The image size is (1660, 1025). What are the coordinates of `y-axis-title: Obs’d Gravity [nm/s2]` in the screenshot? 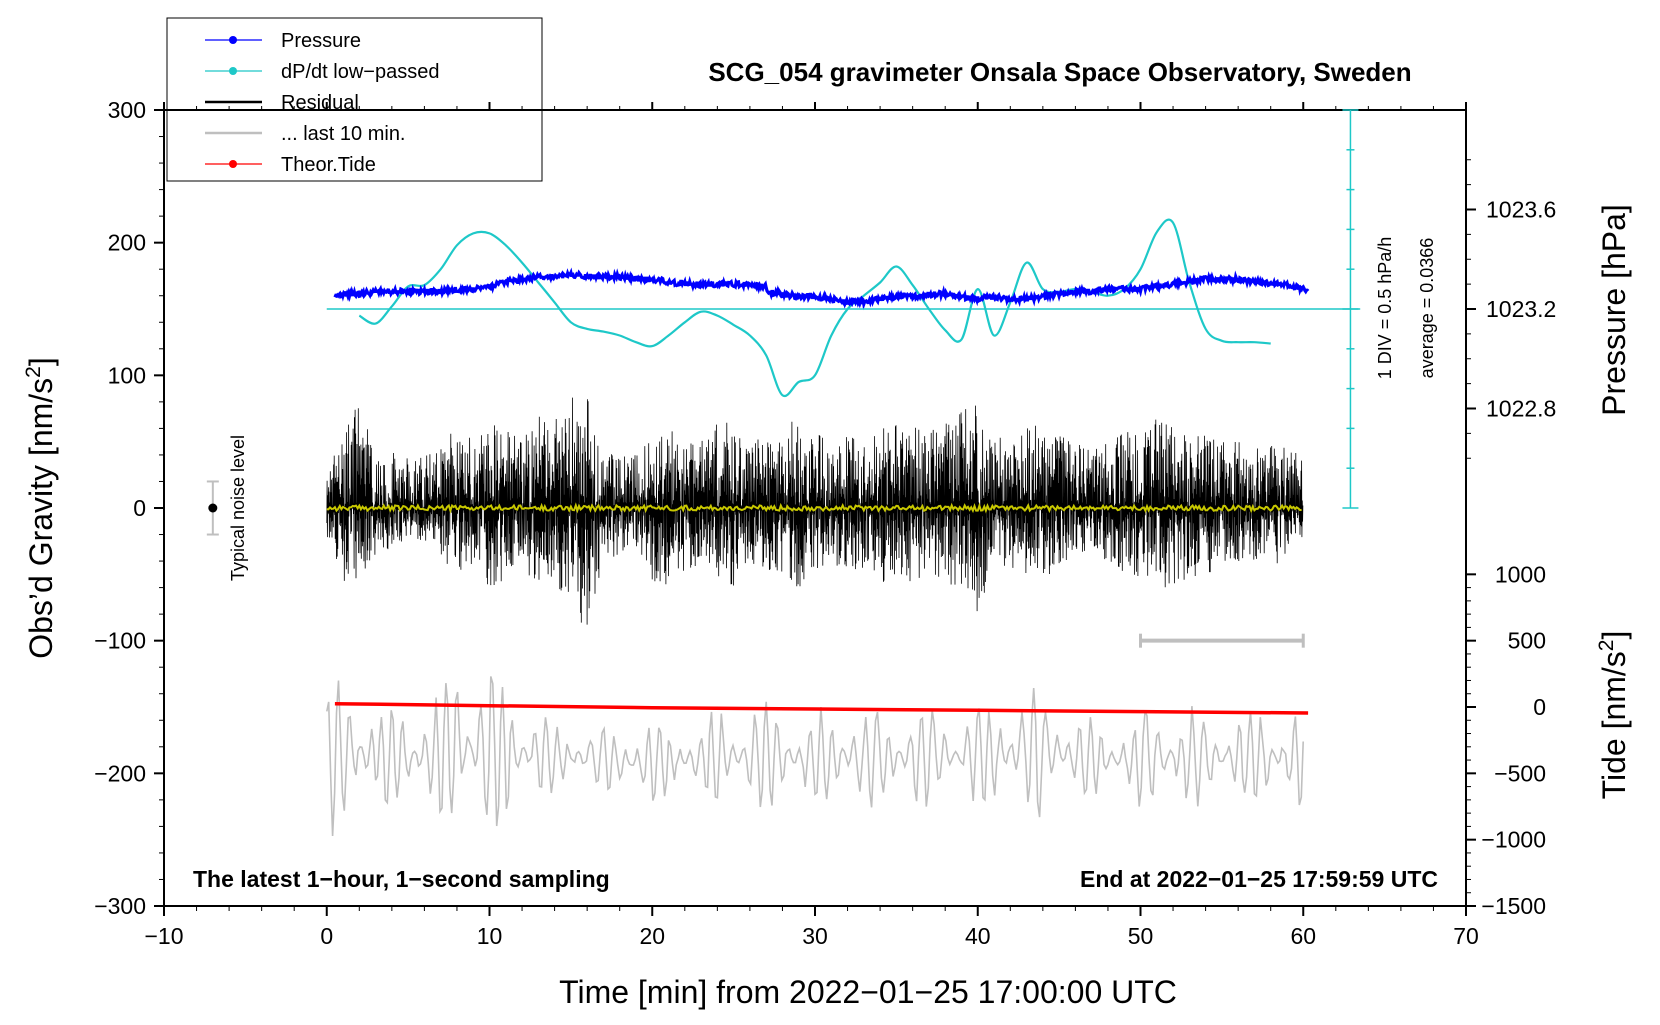 It's located at (40, 508).